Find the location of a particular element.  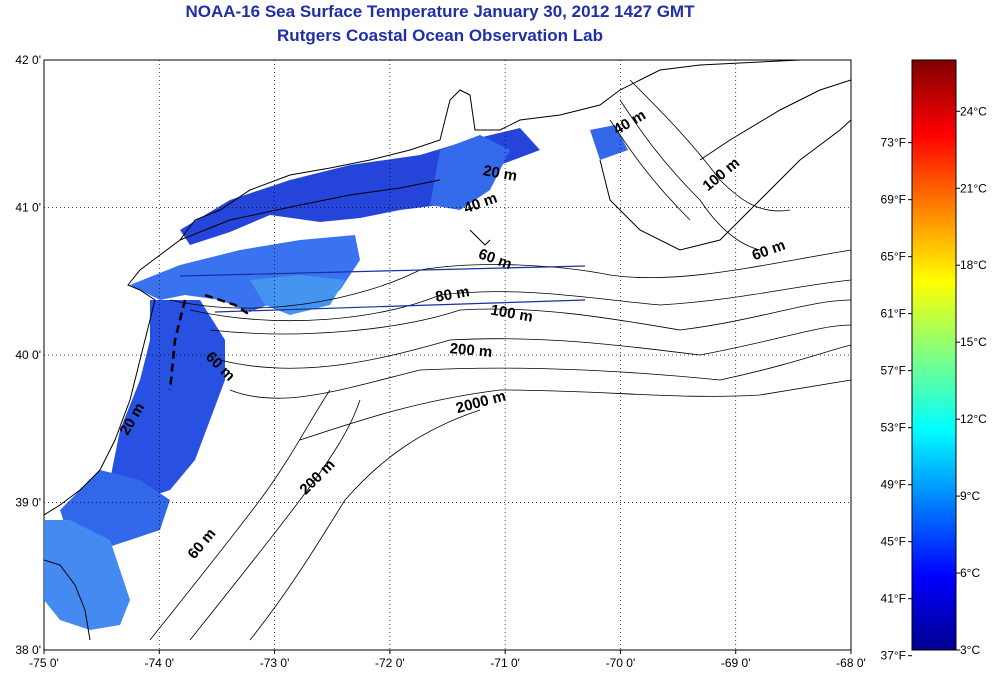

isobath-label: 80 m is located at coordinates (452, 294).